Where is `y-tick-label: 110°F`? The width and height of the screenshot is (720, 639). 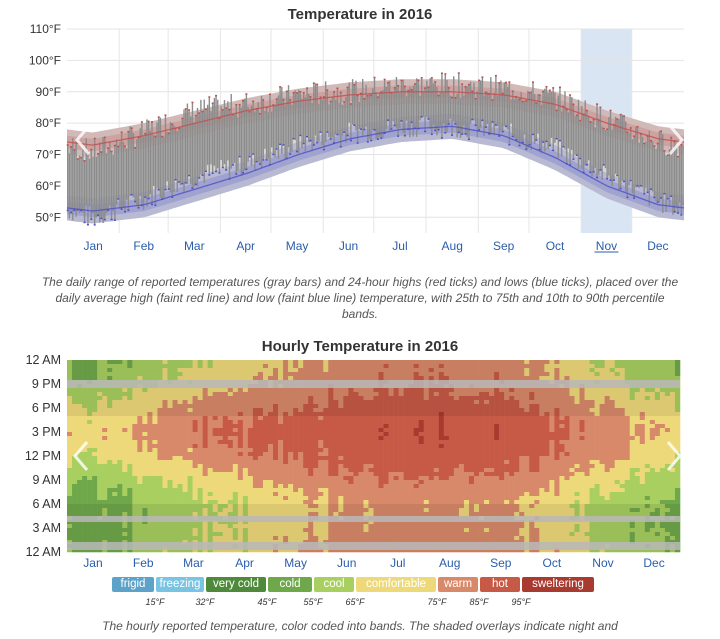
y-tick-label: 110°F is located at coordinates (45, 29).